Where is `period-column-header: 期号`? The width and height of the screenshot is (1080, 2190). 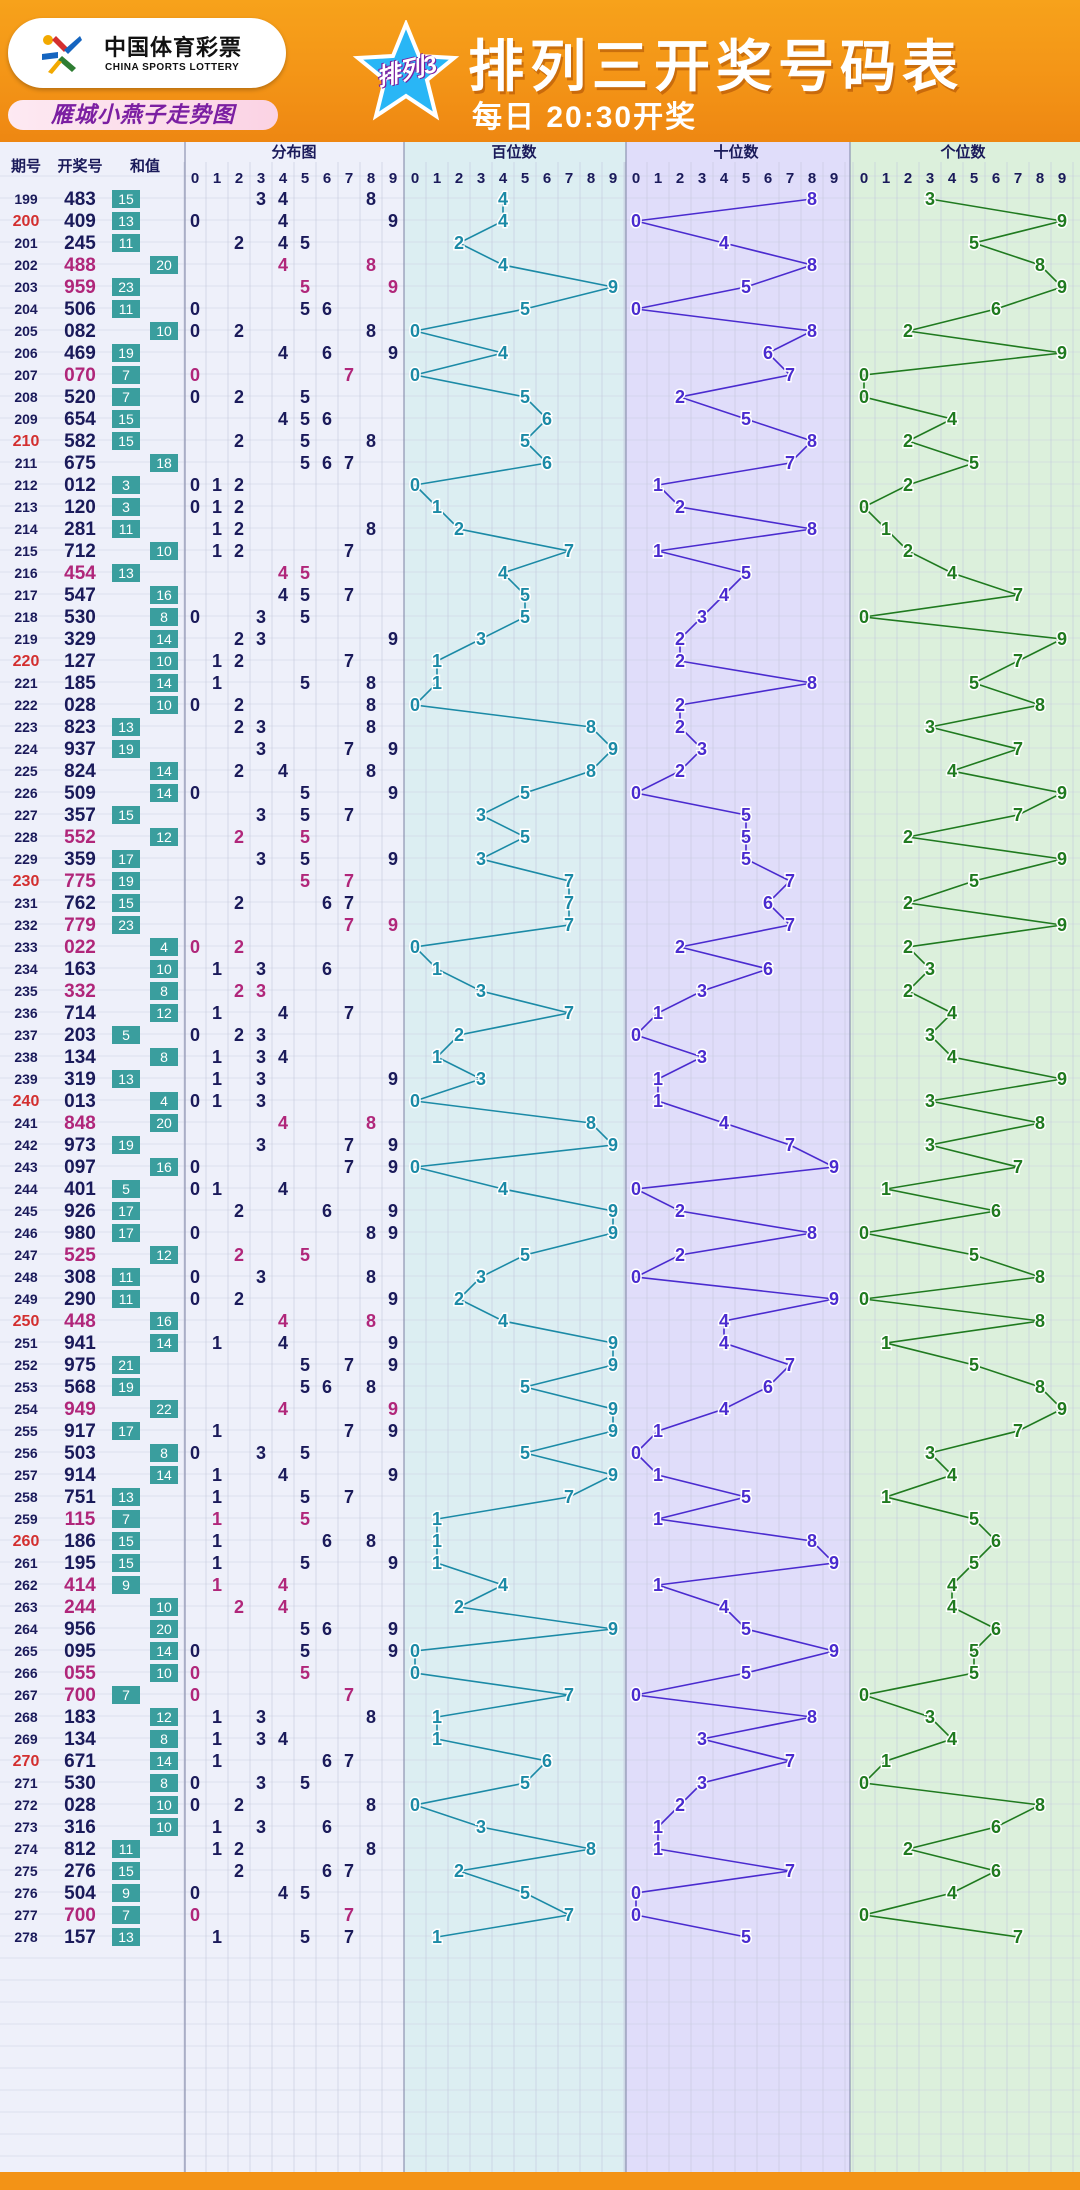 period-column-header: 期号 is located at coordinates (26, 166).